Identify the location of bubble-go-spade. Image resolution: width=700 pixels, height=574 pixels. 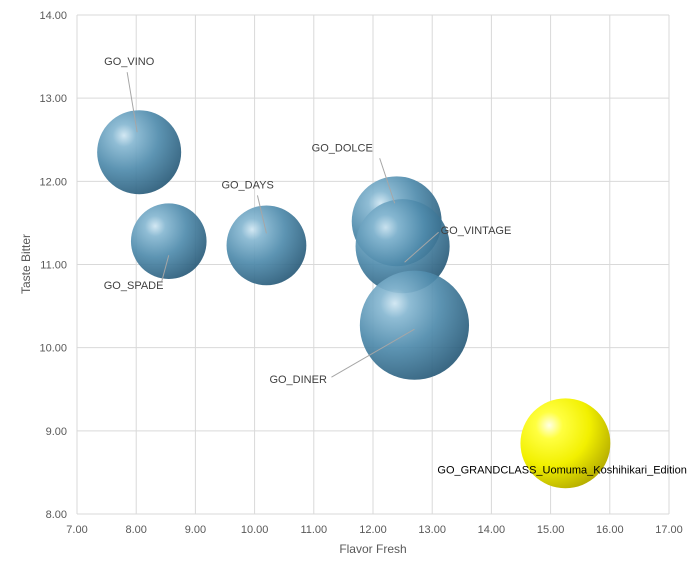
(168, 241).